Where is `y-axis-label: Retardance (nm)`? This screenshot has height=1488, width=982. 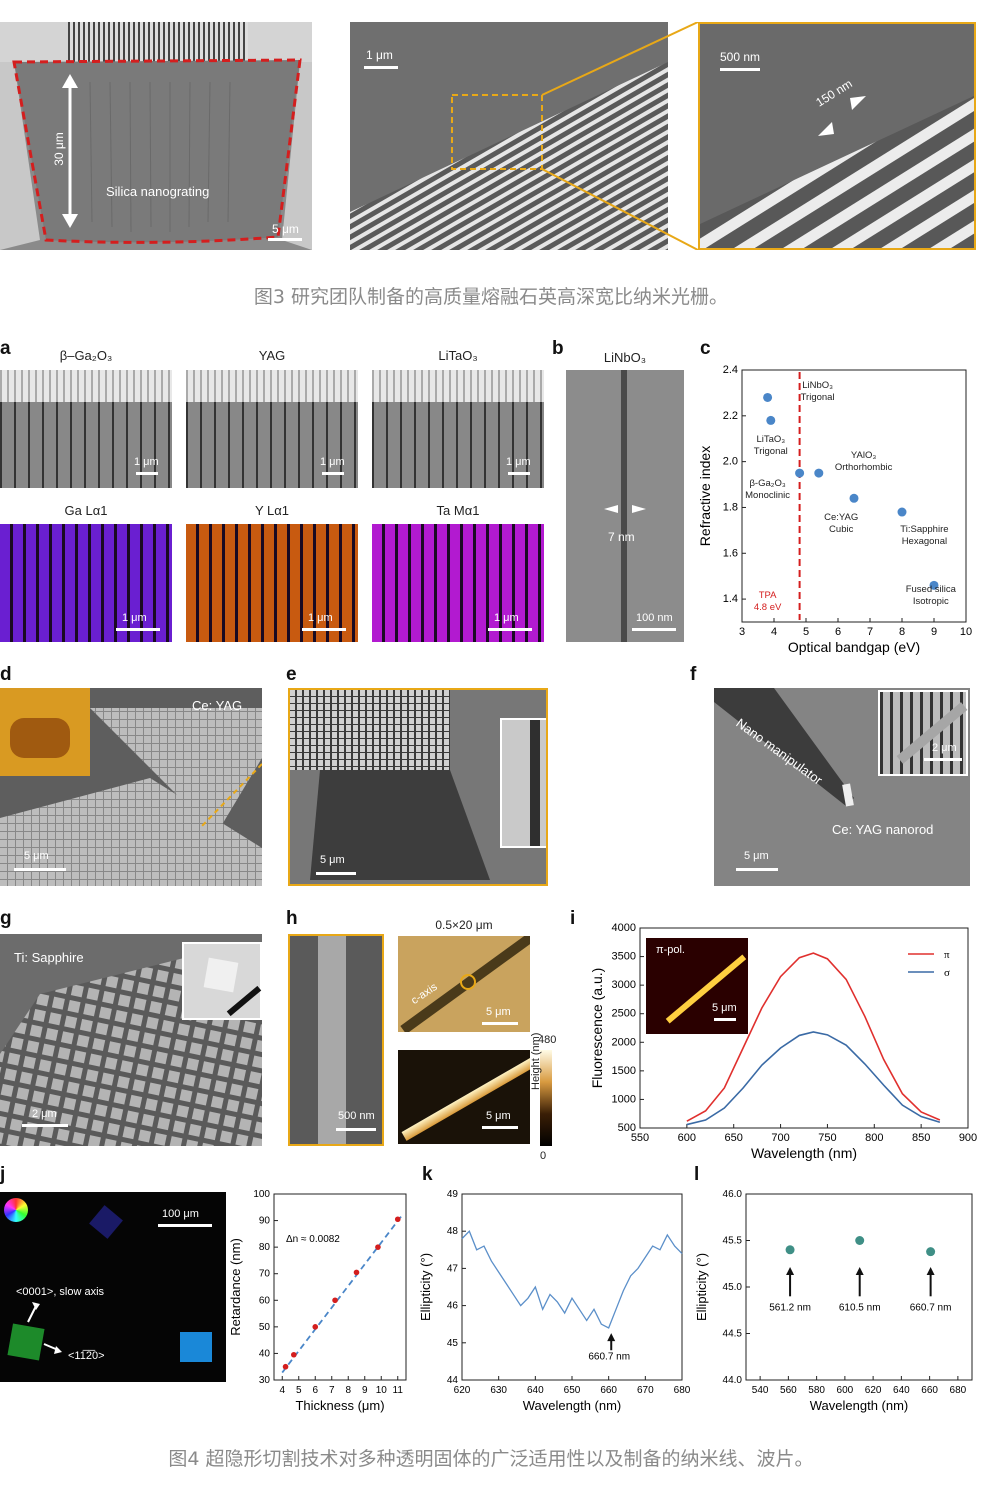
y-axis-label: Retardance (nm) is located at coordinates (235, 1287).